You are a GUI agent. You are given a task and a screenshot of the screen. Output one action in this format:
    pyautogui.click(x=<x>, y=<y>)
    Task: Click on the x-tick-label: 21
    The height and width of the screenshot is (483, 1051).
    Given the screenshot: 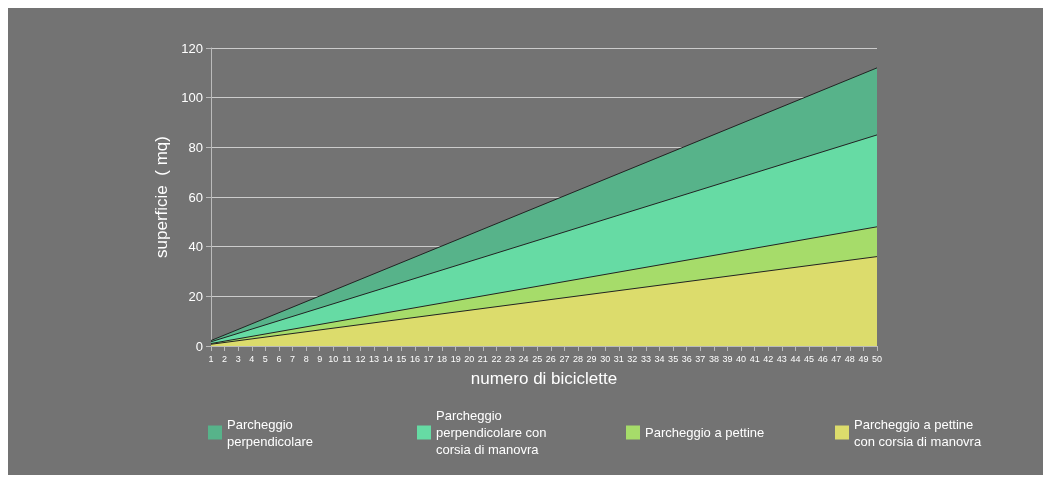 What is the action you would take?
    pyautogui.click(x=482, y=358)
    